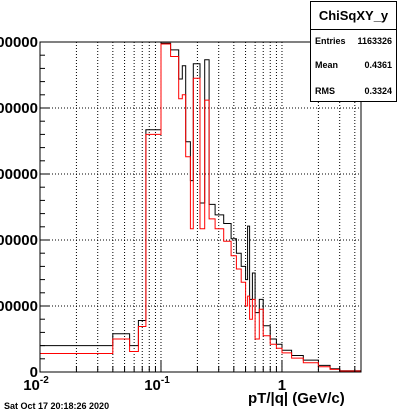  I want to click on stats-rms-value: 0.3324, so click(378, 91).